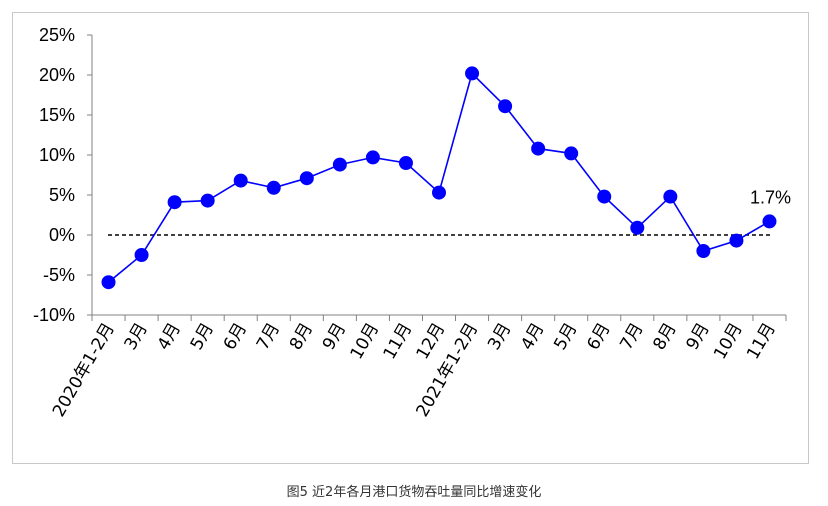 This screenshot has height=506, width=828. Describe the element at coordinates (62, 195) in the screenshot. I see `y-tick-label: 5%` at that location.